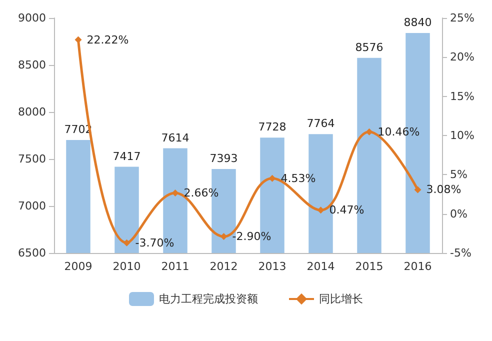 The image size is (492, 341). What do you see at coordinates (418, 266) in the screenshot?
I see `x-tick-label: 2016` at bounding box center [418, 266].